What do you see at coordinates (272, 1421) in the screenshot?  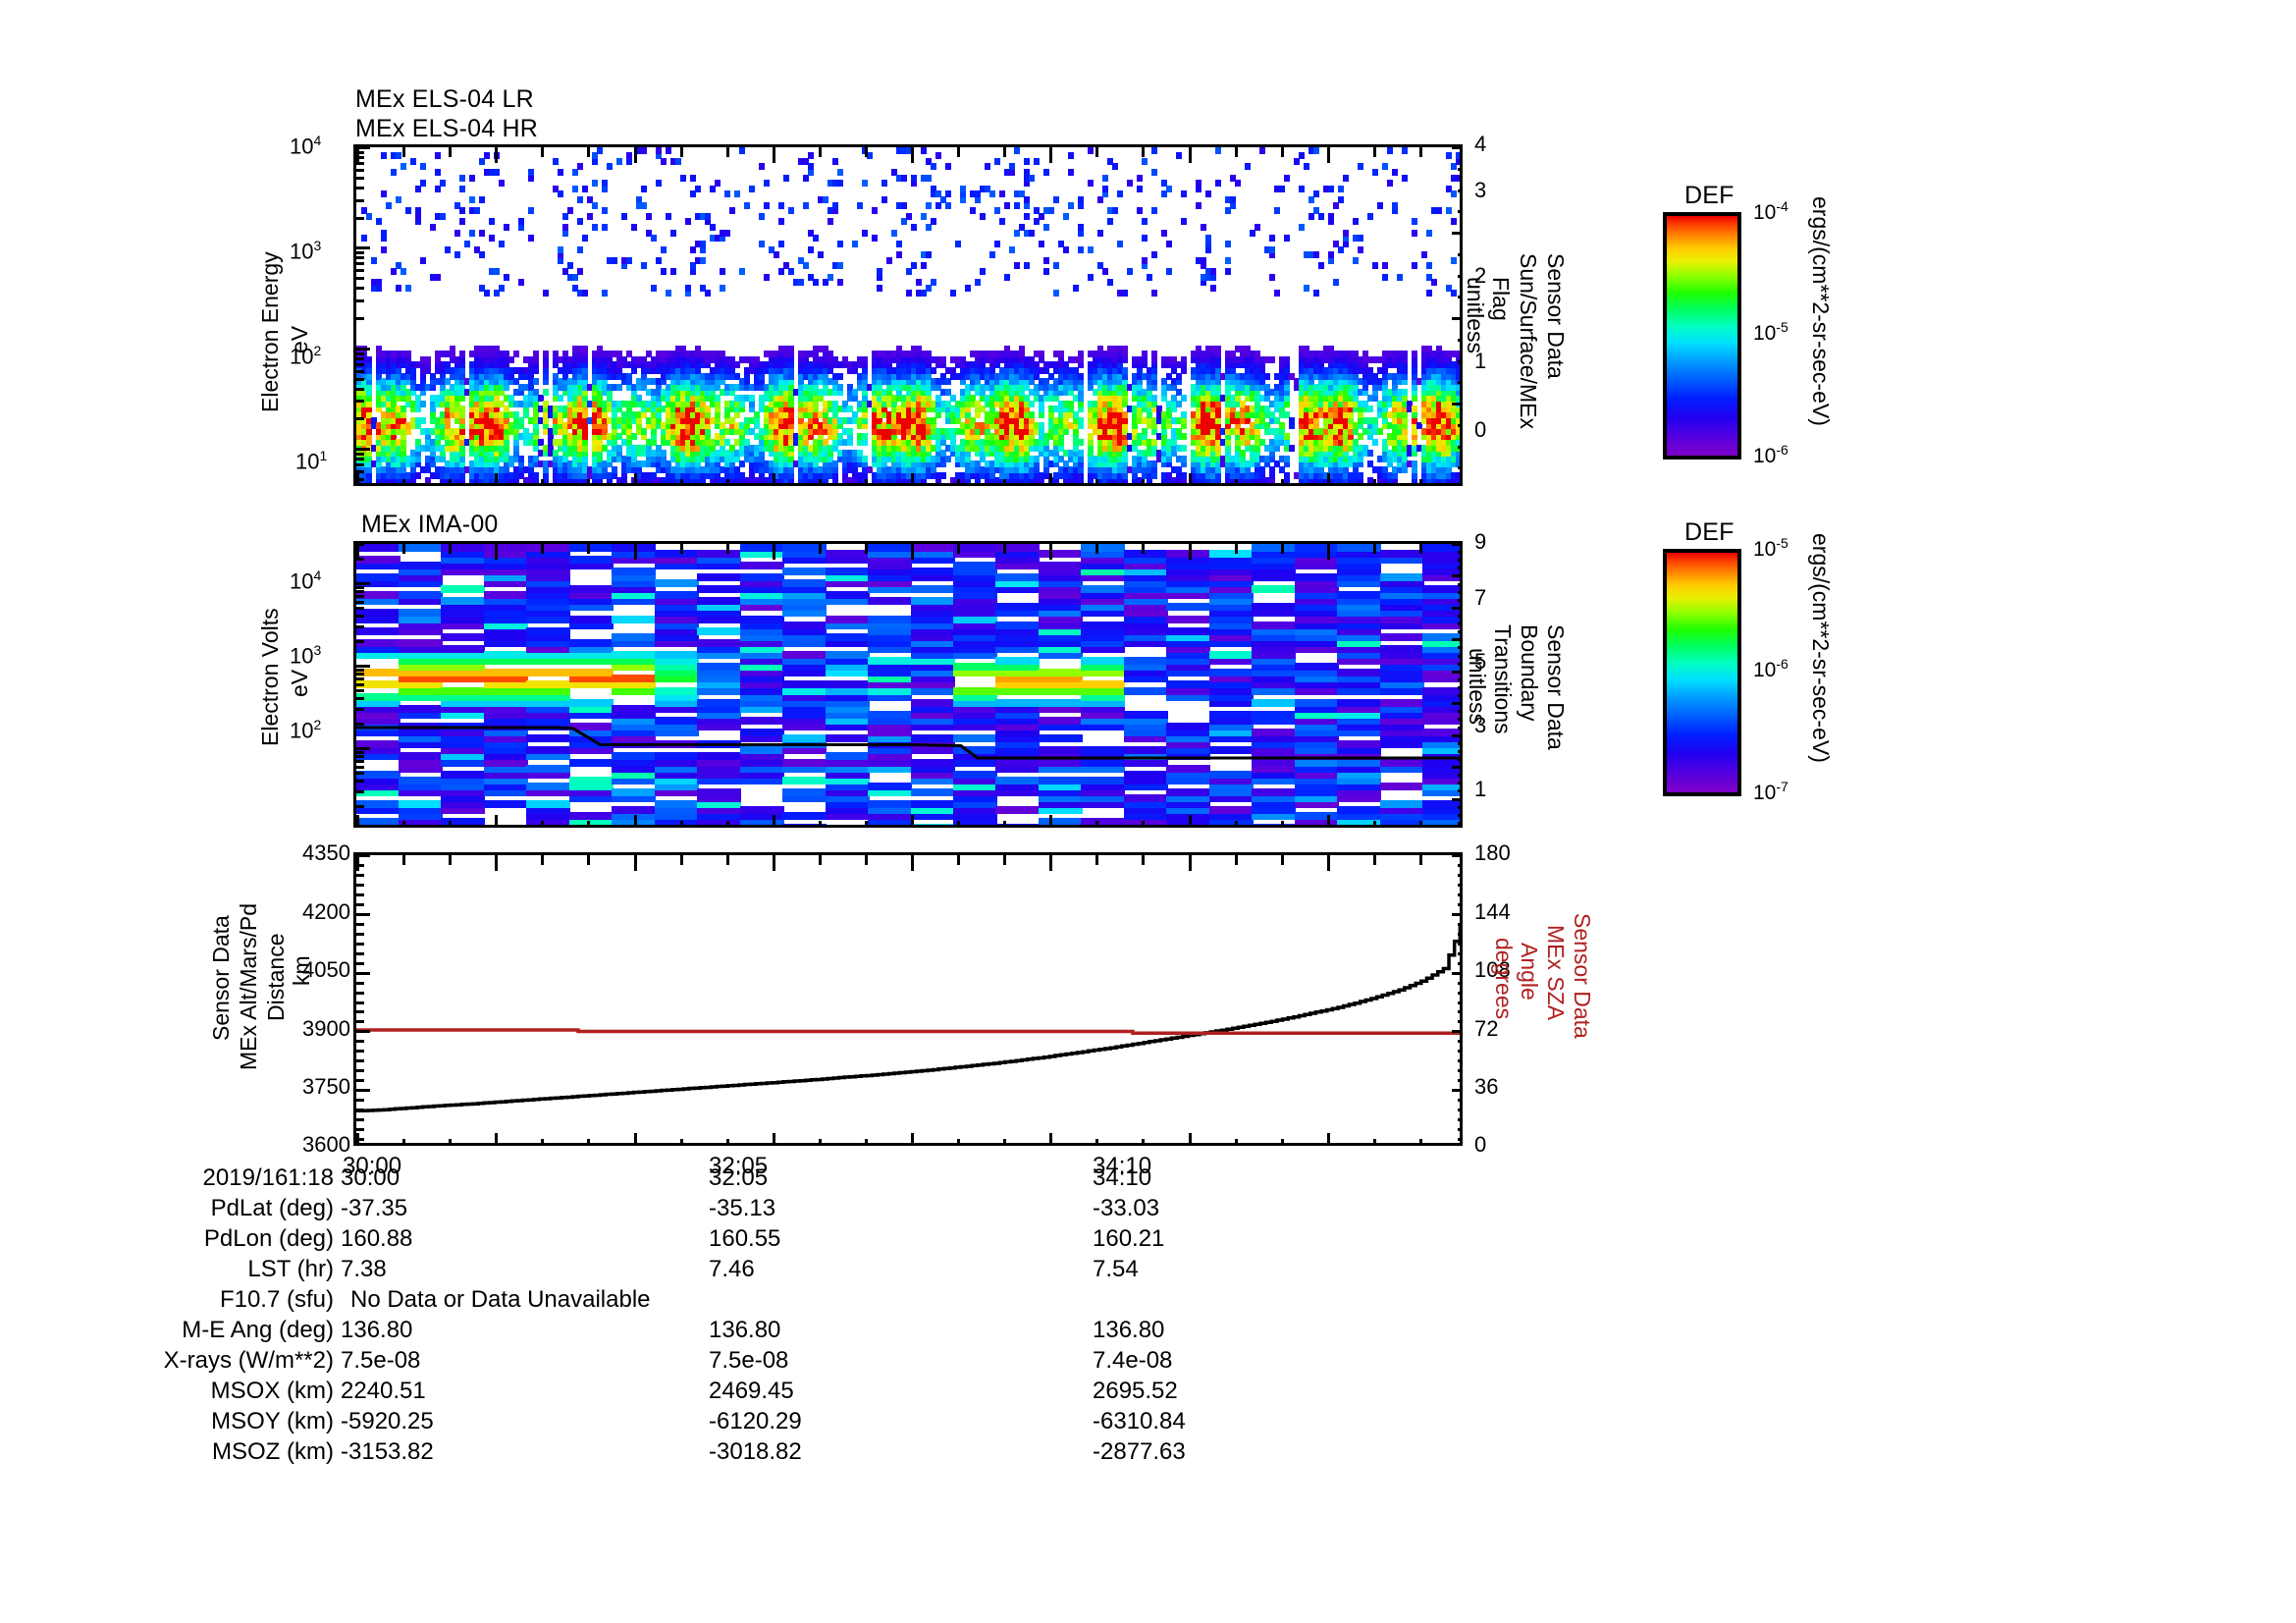 I see `ephemeris-row-label: MSOY (km)` at bounding box center [272, 1421].